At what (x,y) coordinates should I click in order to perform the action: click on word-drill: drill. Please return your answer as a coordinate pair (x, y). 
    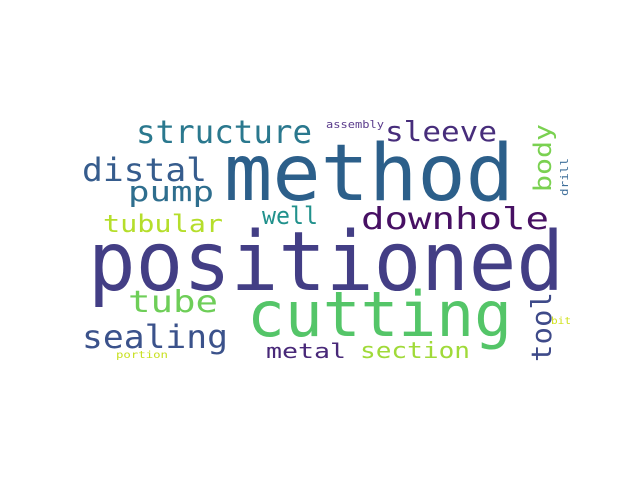
    Looking at the image, I should click on (564, 177).